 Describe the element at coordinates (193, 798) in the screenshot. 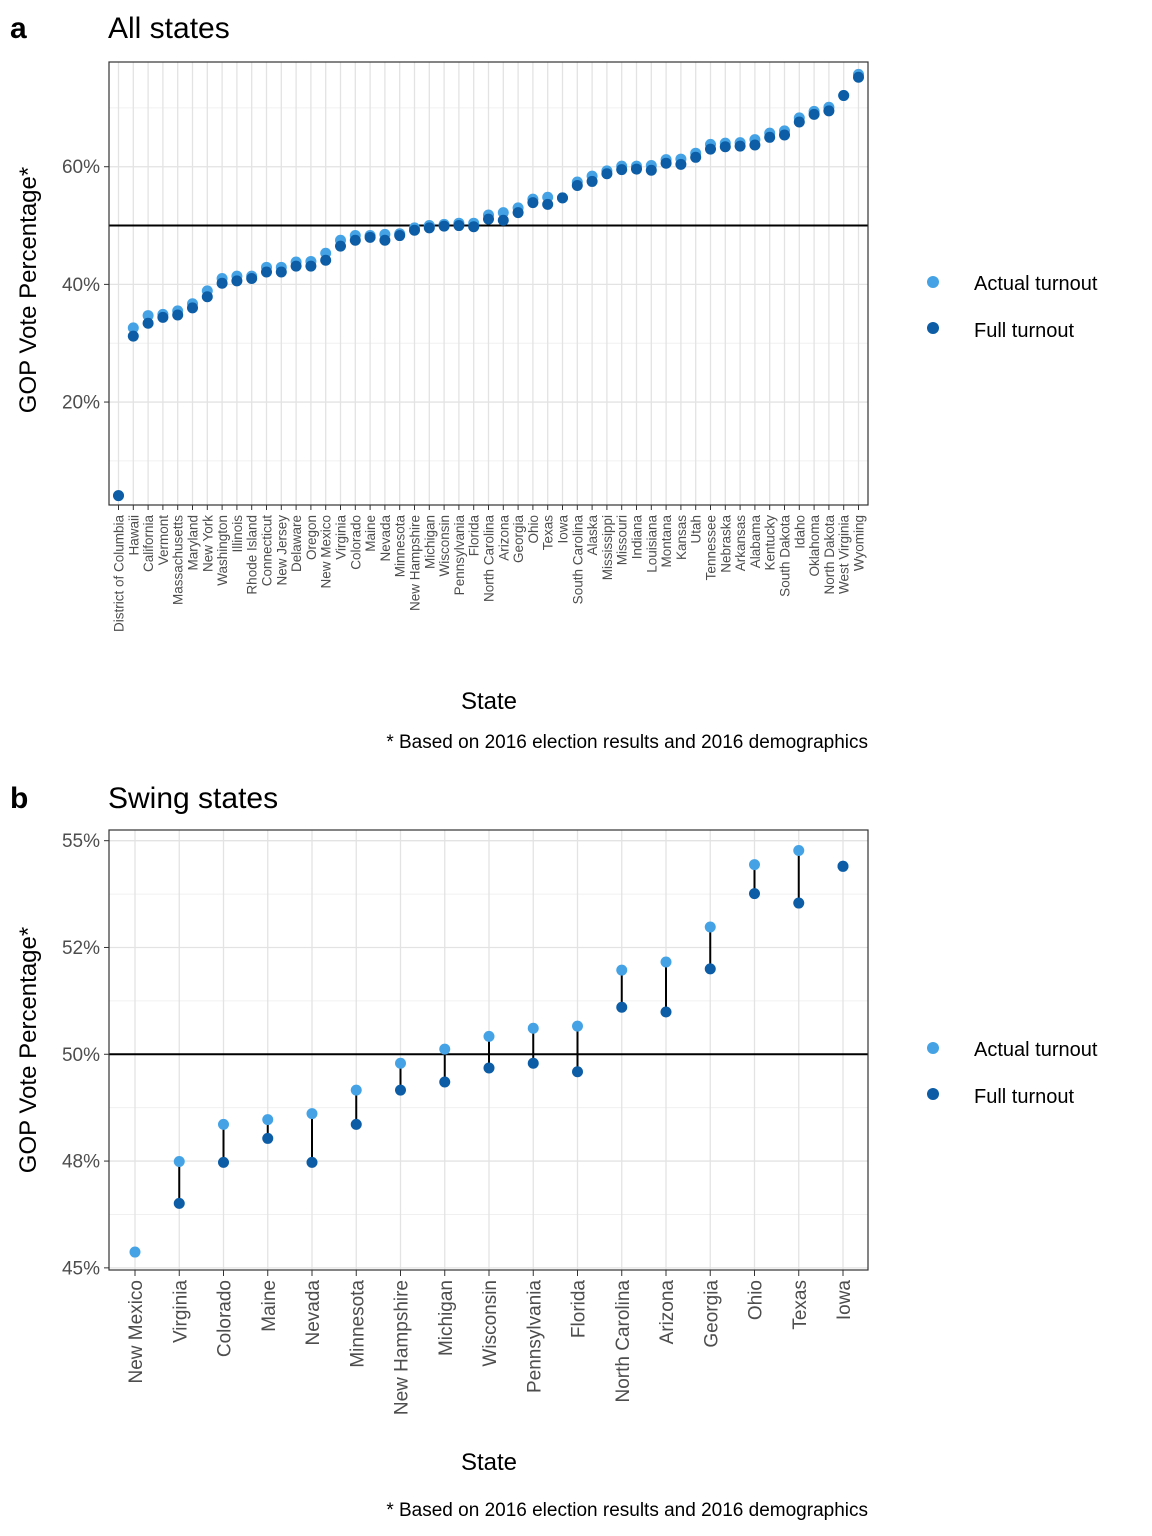

I see `panel-b-title: Swing states` at that location.